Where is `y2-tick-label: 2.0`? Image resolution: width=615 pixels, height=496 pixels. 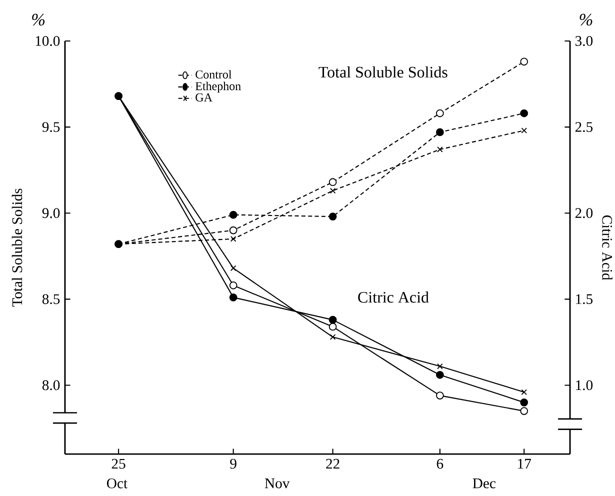
y2-tick-label: 2.0 is located at coordinates (584, 213).